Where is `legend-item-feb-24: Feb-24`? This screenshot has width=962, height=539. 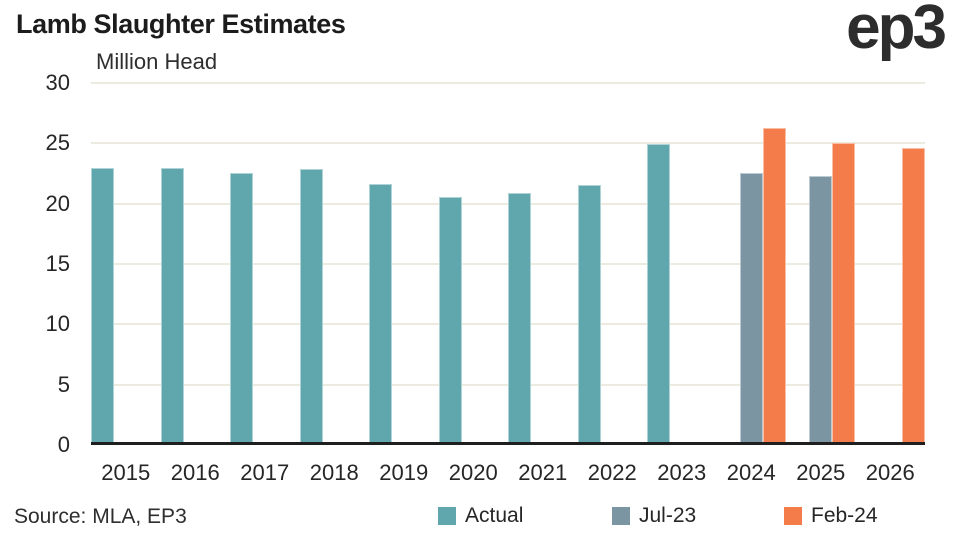 legend-item-feb-24: Feb-24 is located at coordinates (831, 516).